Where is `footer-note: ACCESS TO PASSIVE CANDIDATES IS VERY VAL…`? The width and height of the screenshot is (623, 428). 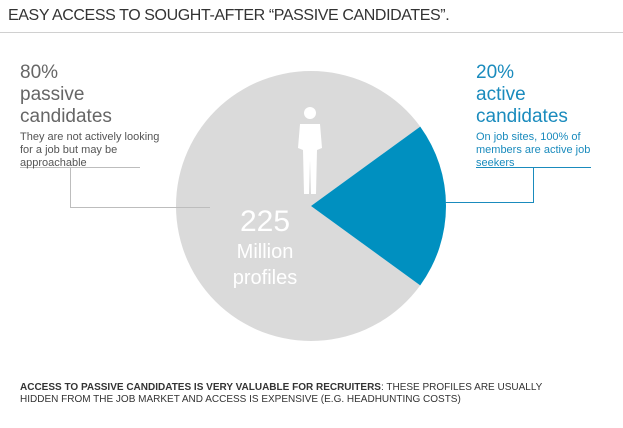 footer-note: ACCESS TO PASSIVE CANDIDATES IS VERY VAL… is located at coordinates (300, 394).